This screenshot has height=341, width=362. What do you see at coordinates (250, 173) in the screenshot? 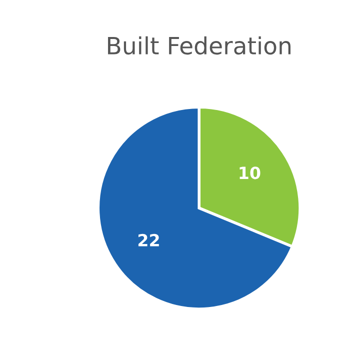
I see `data-label: 10` at bounding box center [250, 173].